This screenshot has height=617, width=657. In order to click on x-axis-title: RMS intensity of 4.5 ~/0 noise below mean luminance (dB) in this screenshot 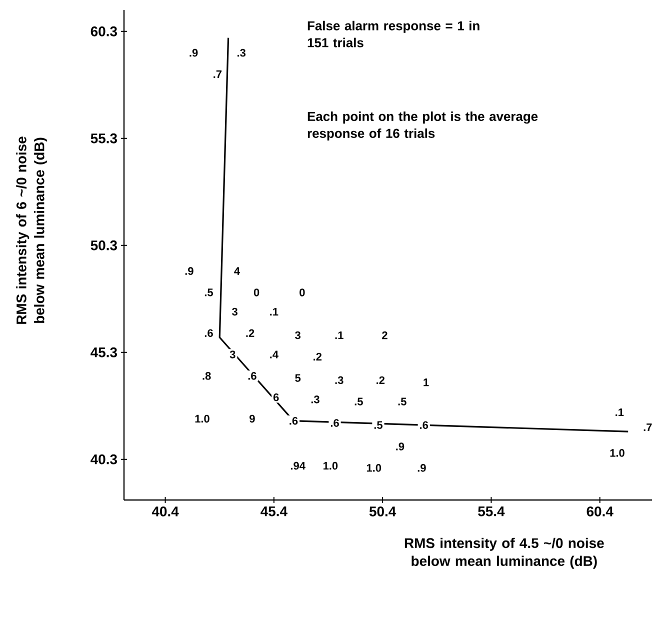, I will do `click(504, 553)`.